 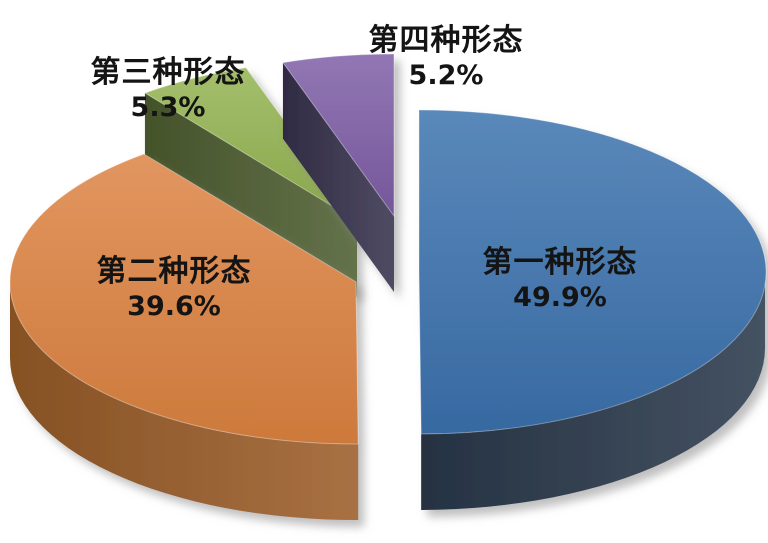 What do you see at coordinates (174, 271) in the screenshot?
I see `slice-label-2-name: 第二种形态` at bounding box center [174, 271].